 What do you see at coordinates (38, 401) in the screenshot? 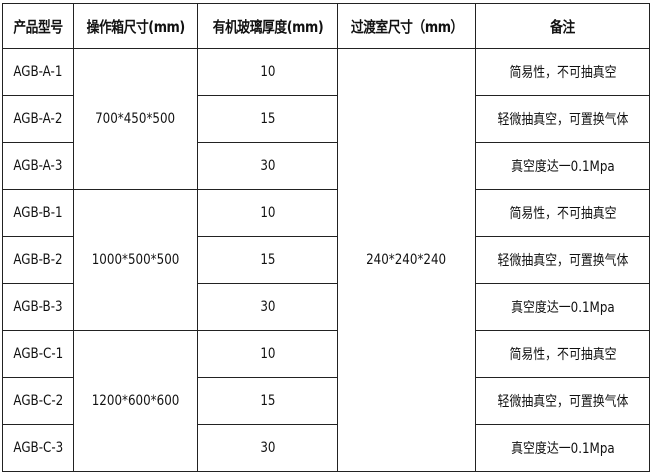
I see `model-cell: AGB-C-2` at bounding box center [38, 401].